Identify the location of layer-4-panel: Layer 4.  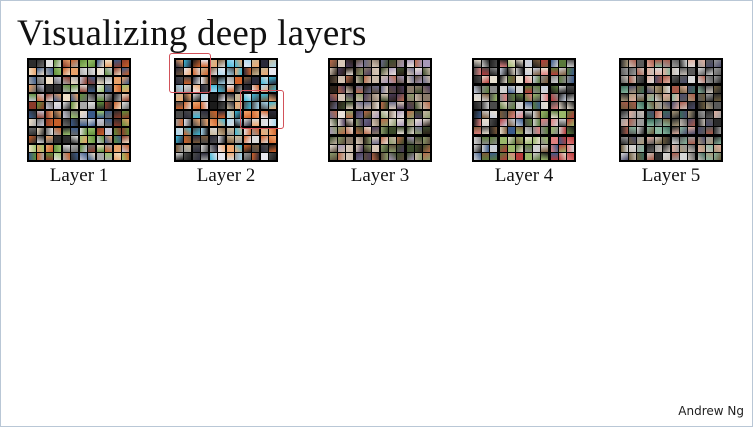
(524, 122).